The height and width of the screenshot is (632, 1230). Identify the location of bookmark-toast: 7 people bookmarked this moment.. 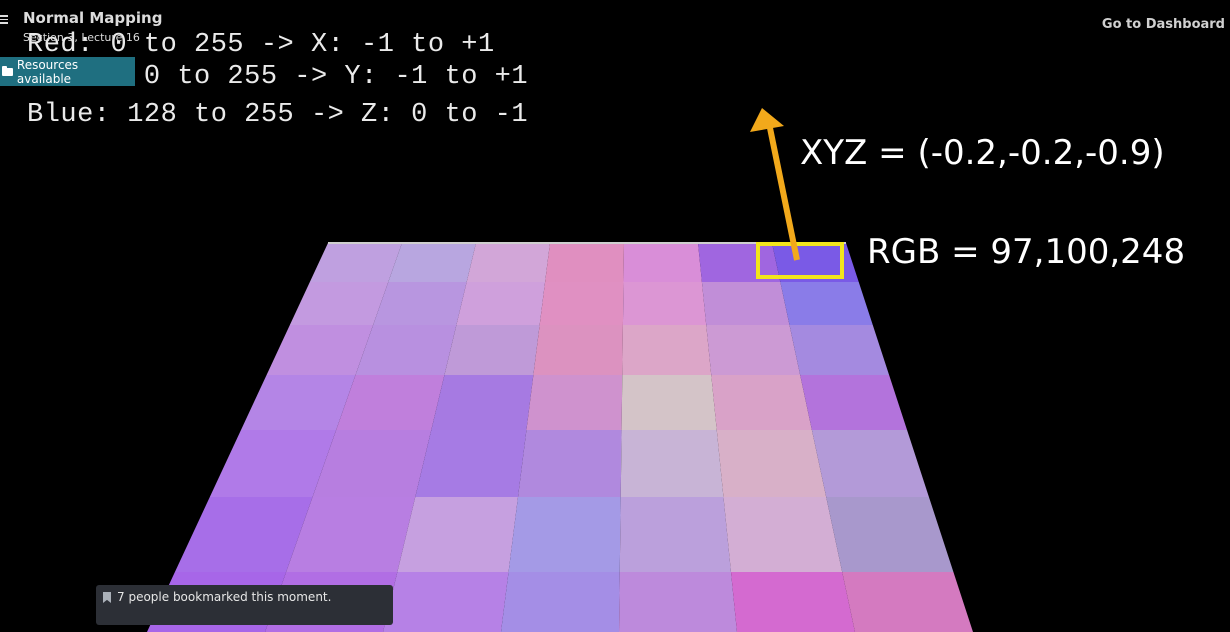
(244, 605).